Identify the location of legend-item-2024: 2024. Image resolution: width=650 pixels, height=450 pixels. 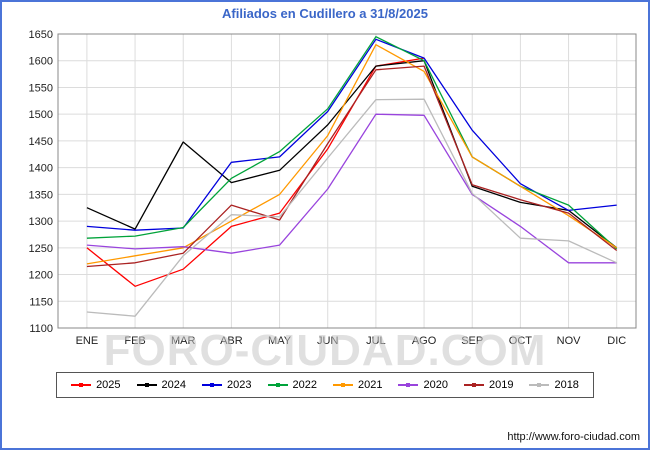
(161, 385).